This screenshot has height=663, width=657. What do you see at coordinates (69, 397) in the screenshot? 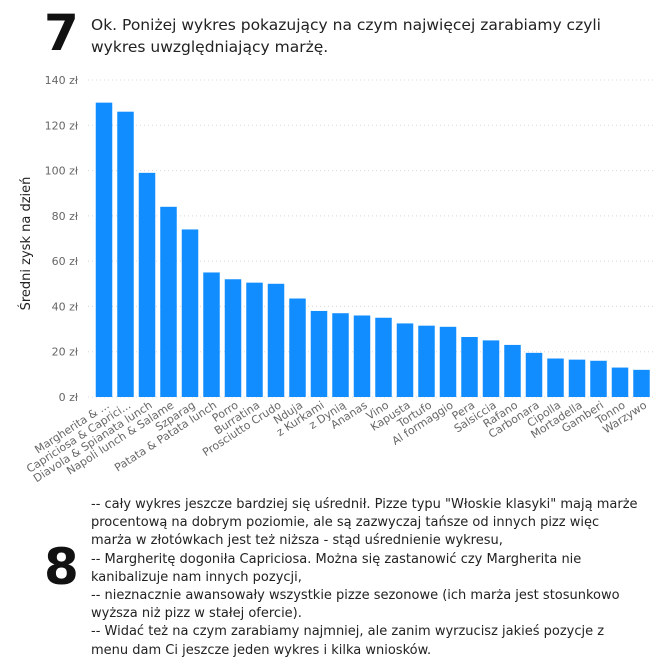
I see `y-tick-label: 0 zł` at bounding box center [69, 397].